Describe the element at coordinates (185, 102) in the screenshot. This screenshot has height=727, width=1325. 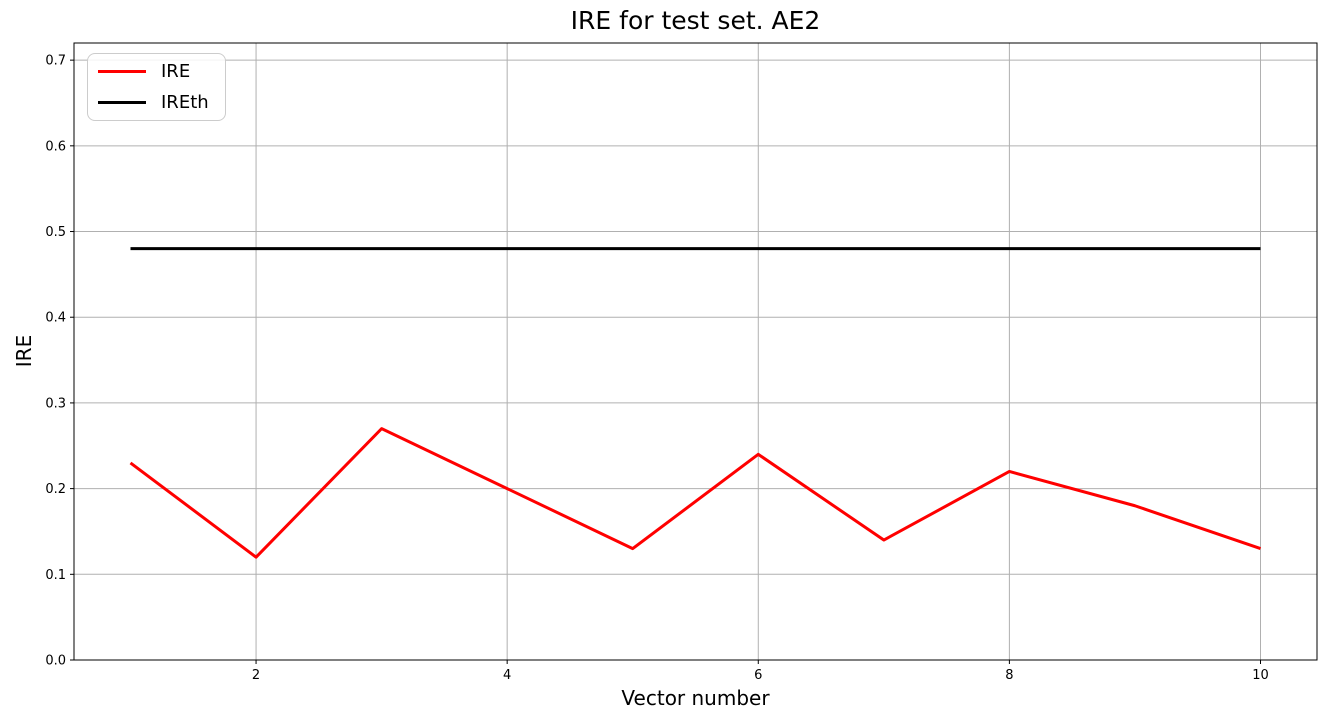
I see `legend-label-ireth: IREth` at that location.